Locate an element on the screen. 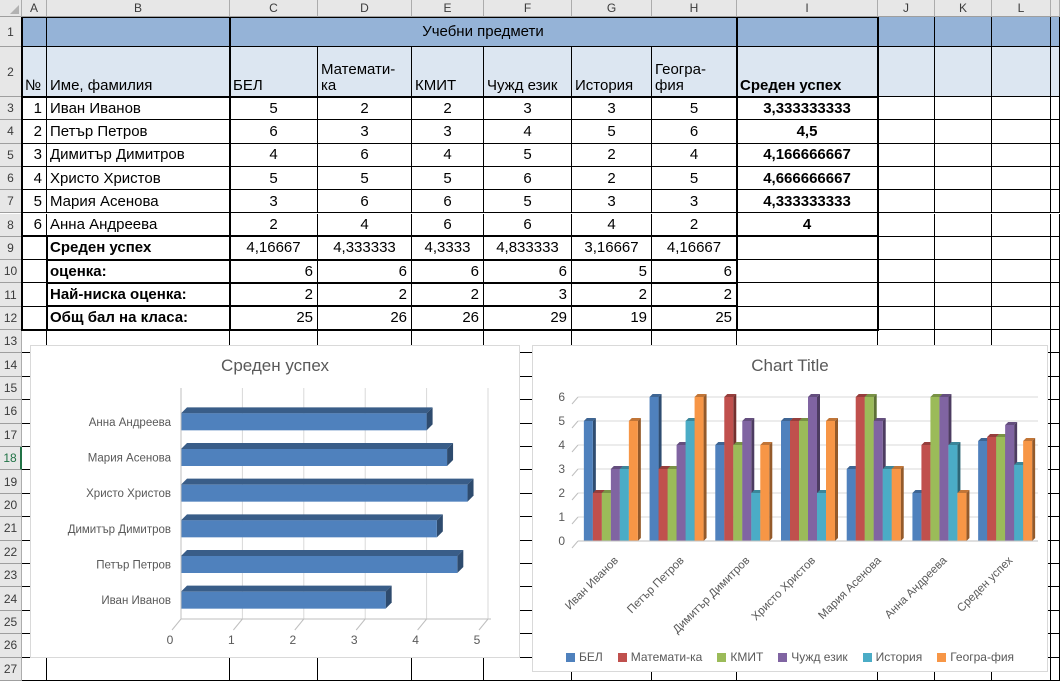 The height and width of the screenshot is (681, 1060). col-header-partial is located at coordinates (1055, 8).